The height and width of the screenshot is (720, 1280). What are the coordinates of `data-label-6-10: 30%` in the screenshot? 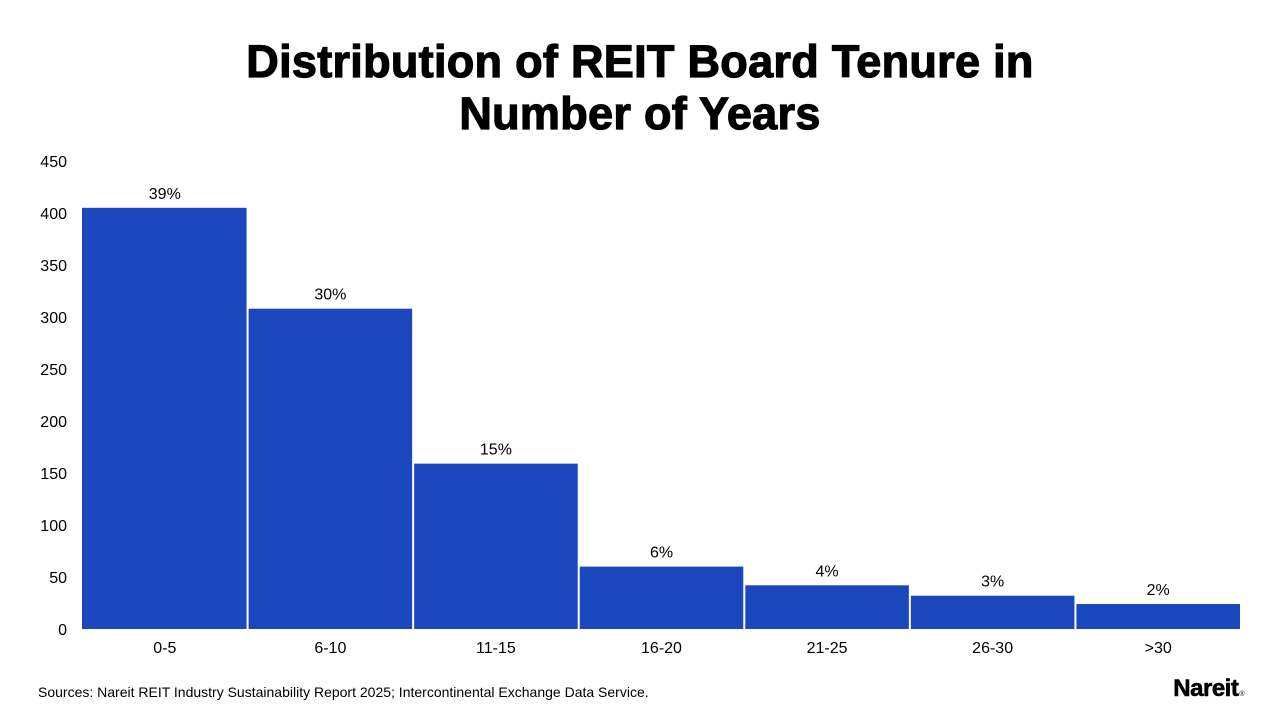 It's located at (330, 295).